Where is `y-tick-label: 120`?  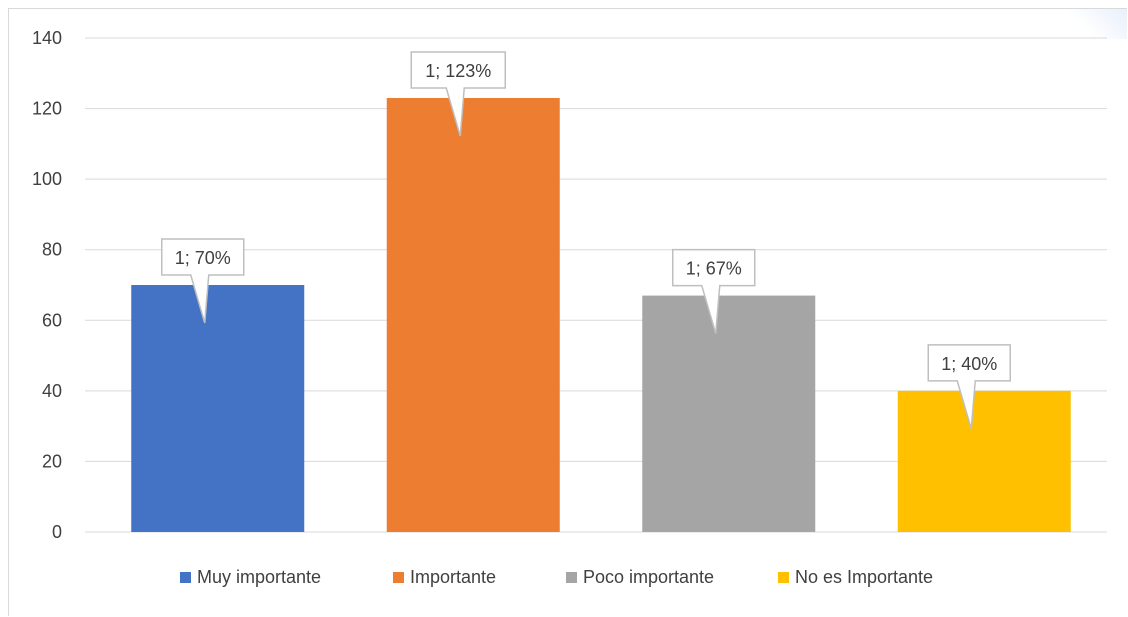 y-tick-label: 120 is located at coordinates (47, 109).